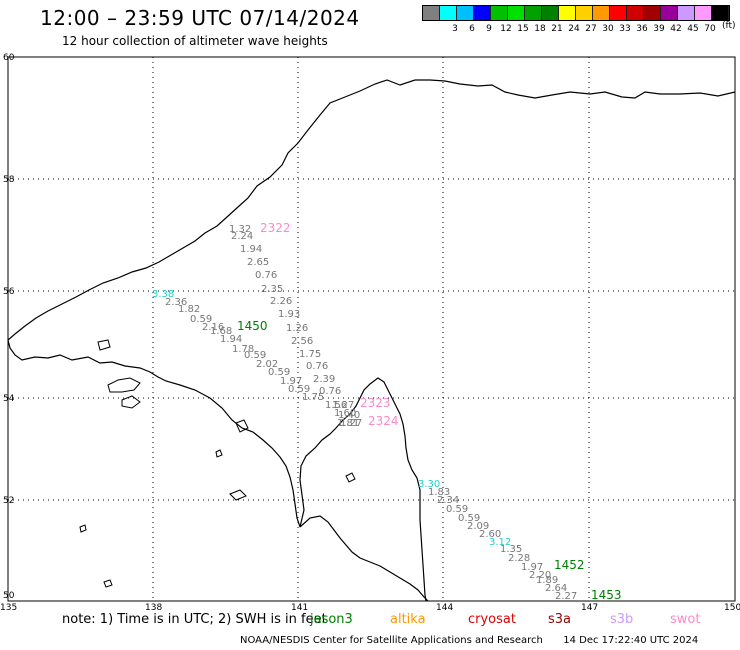  What do you see at coordinates (566, 596) in the screenshot?
I see `swh-1452-12: 2.27` at bounding box center [566, 596].